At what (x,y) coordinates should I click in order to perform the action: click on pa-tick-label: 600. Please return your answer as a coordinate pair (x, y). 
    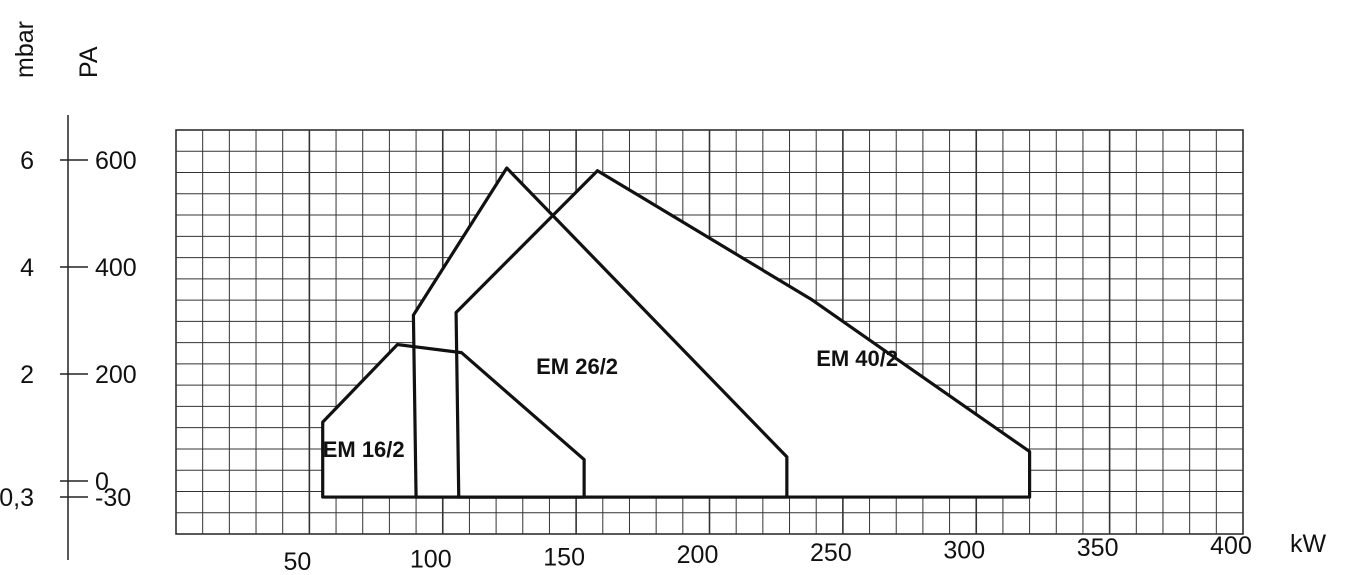
    Looking at the image, I should click on (116, 161).